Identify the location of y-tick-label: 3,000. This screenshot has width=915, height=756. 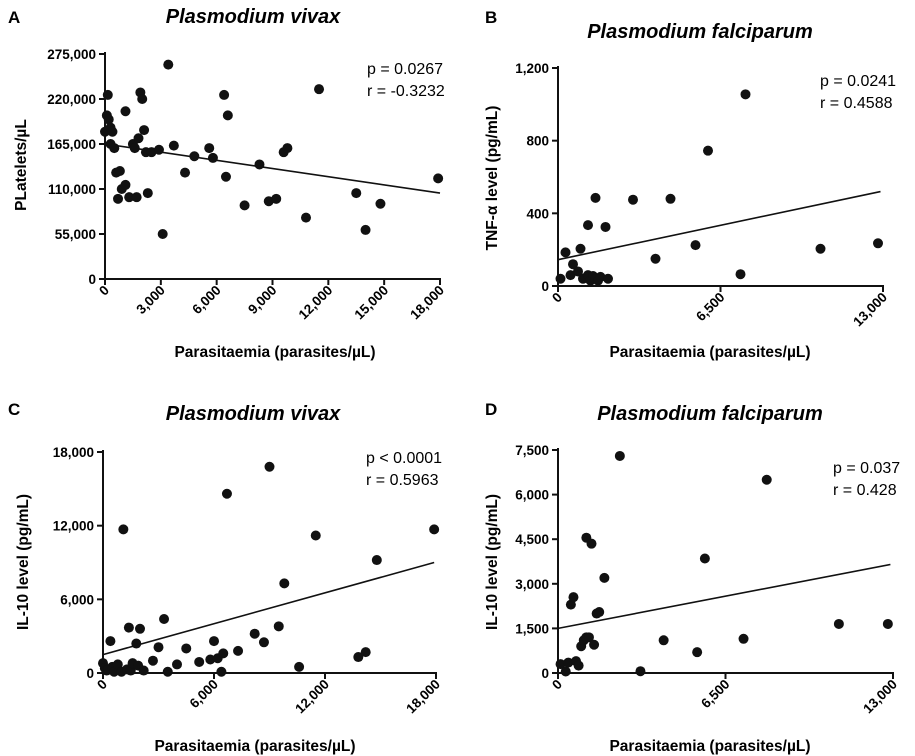
(532, 584).